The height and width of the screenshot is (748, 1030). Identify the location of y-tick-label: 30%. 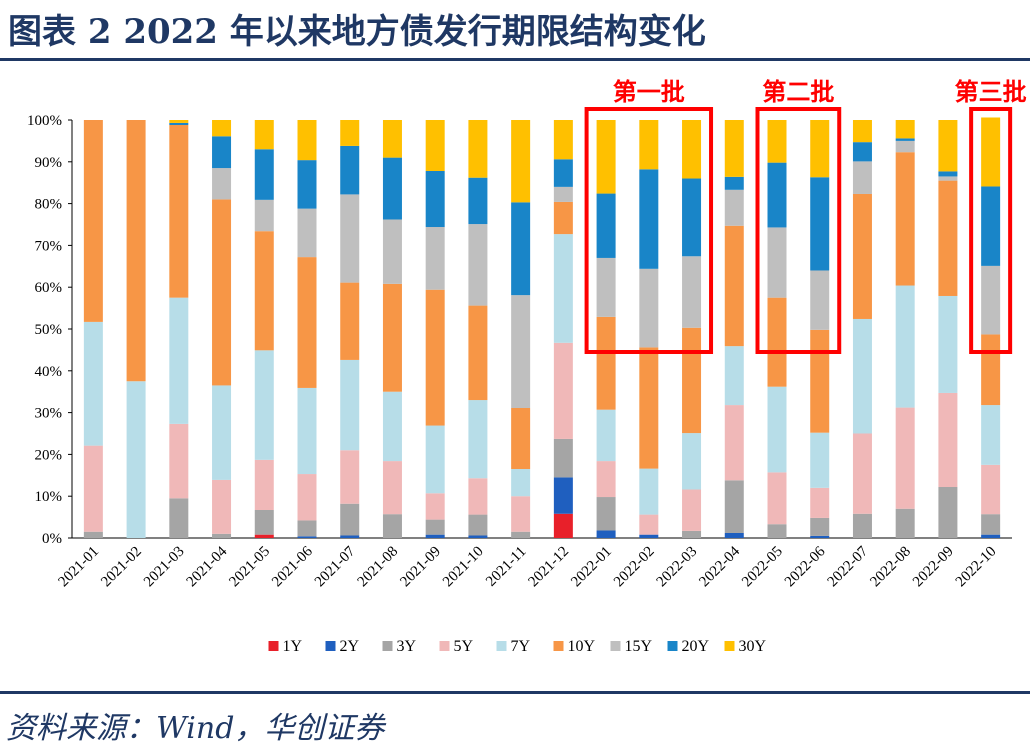
(49, 414).